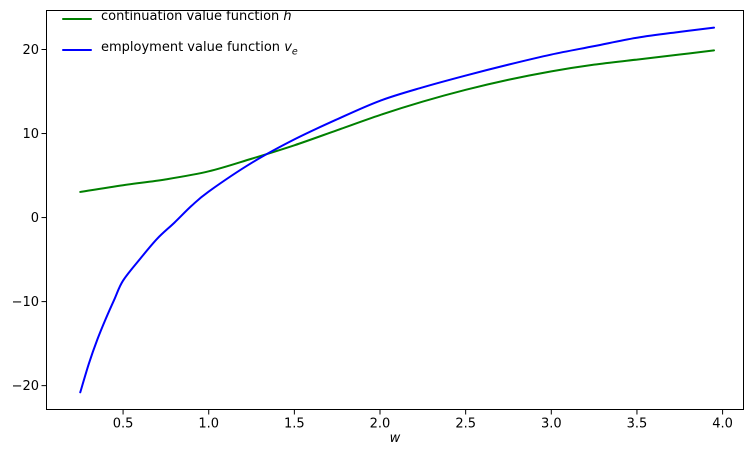 Image resolution: width=756 pixels, height=463 pixels. I want to click on legend-label-h: continuation value function h, so click(196, 19).